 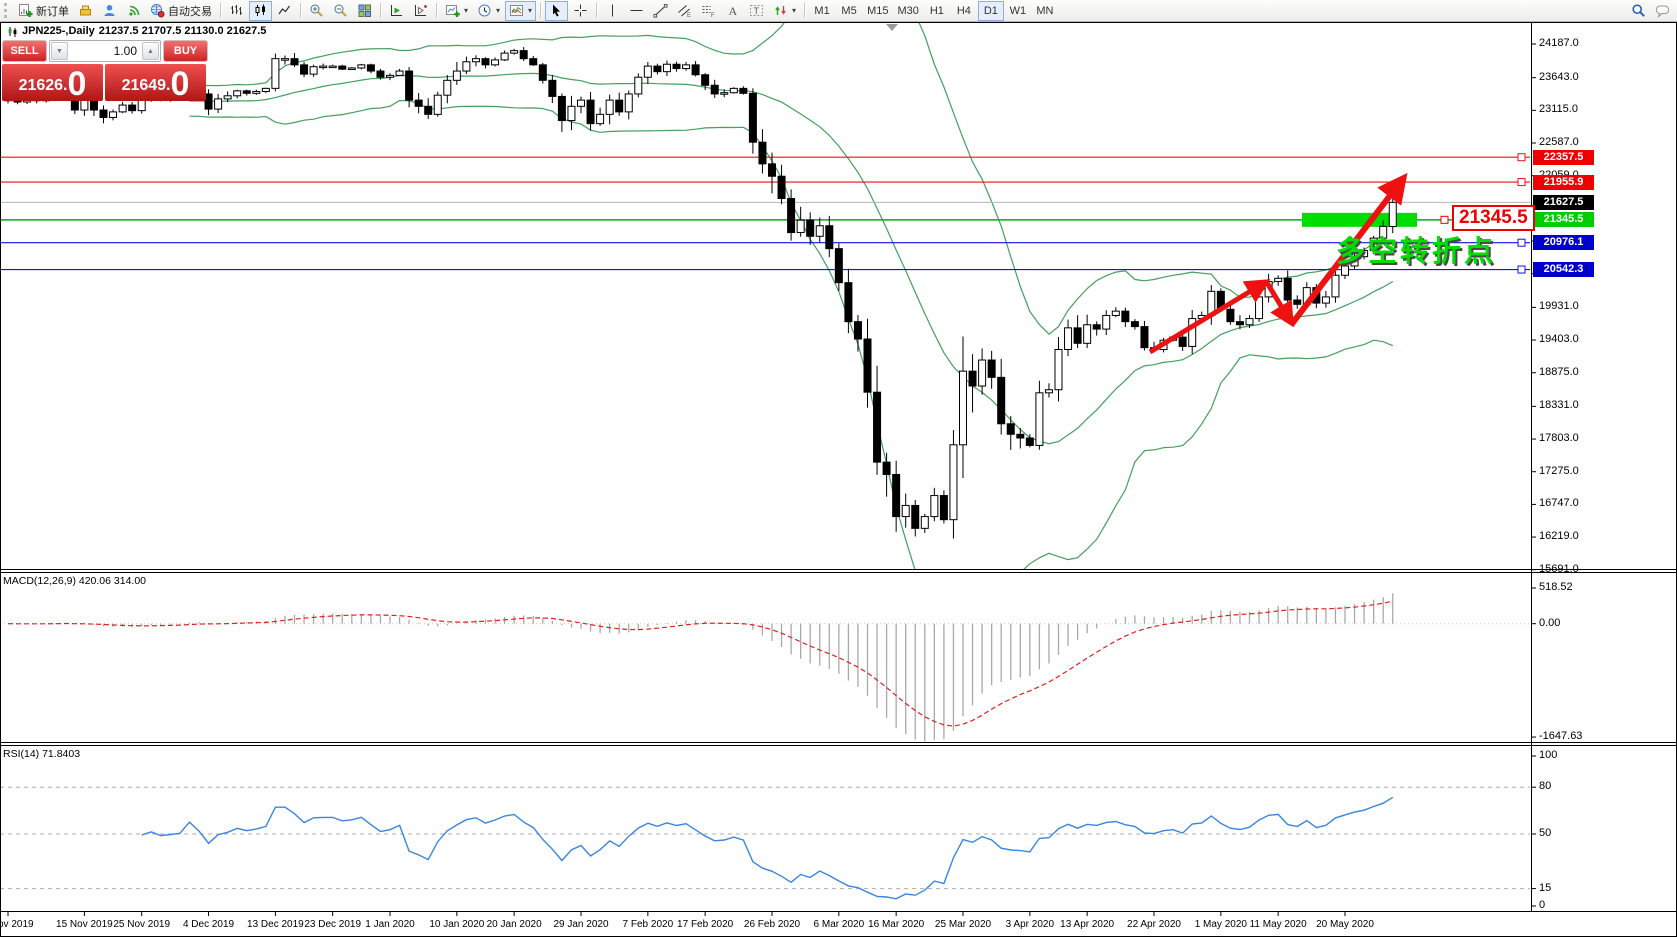 I want to click on signal-icon, so click(x=134, y=10).